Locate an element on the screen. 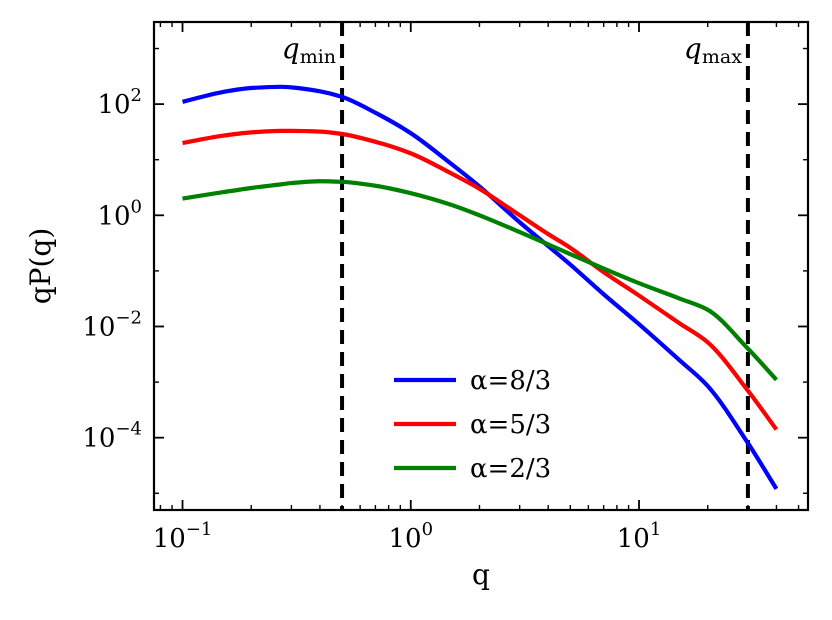 This screenshot has width=832, height=620. y-tick-label: 10⁻² is located at coordinates (112, 324).